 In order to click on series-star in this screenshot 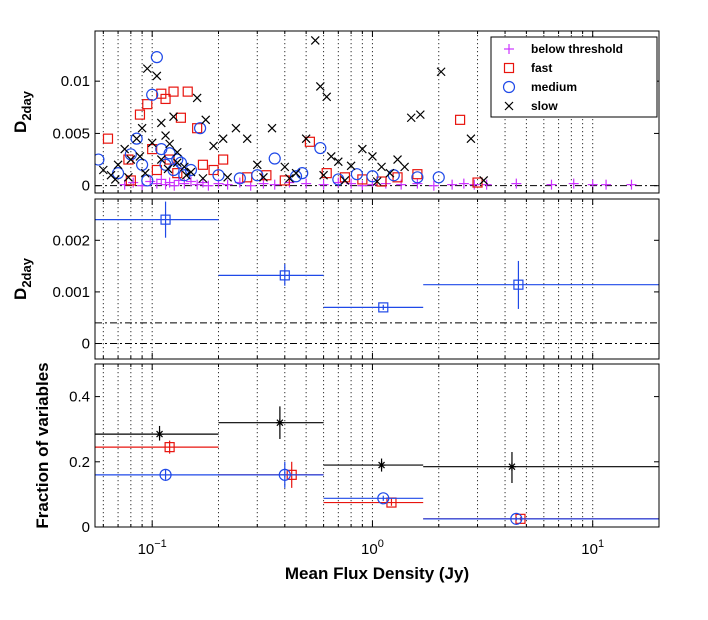, I will do `click(377, 444)`.